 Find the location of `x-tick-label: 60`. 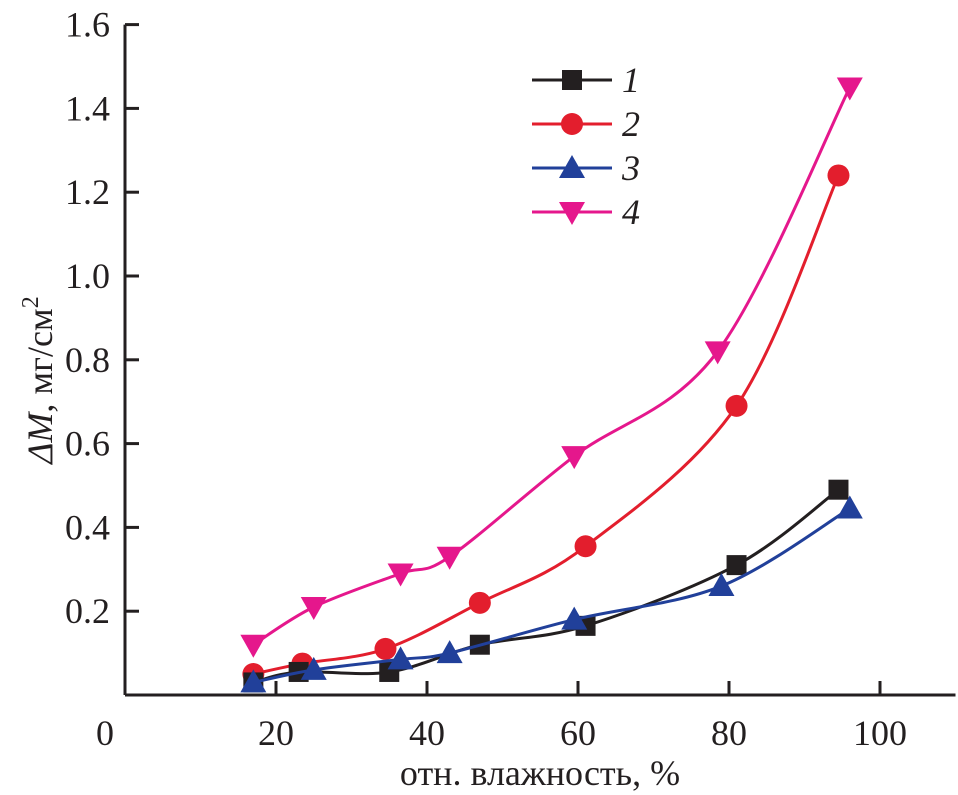

x-tick-label: 60 is located at coordinates (578, 733).